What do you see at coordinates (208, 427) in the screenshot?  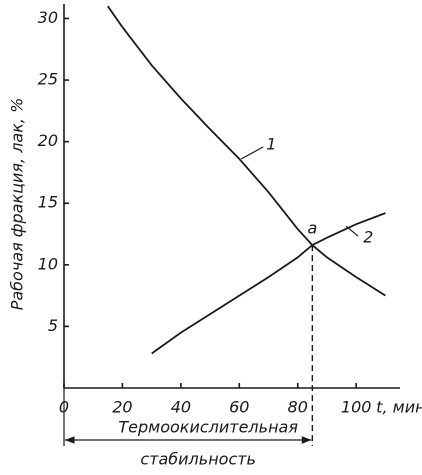 I see `bracket-label: Термоокислительная` at bounding box center [208, 427].